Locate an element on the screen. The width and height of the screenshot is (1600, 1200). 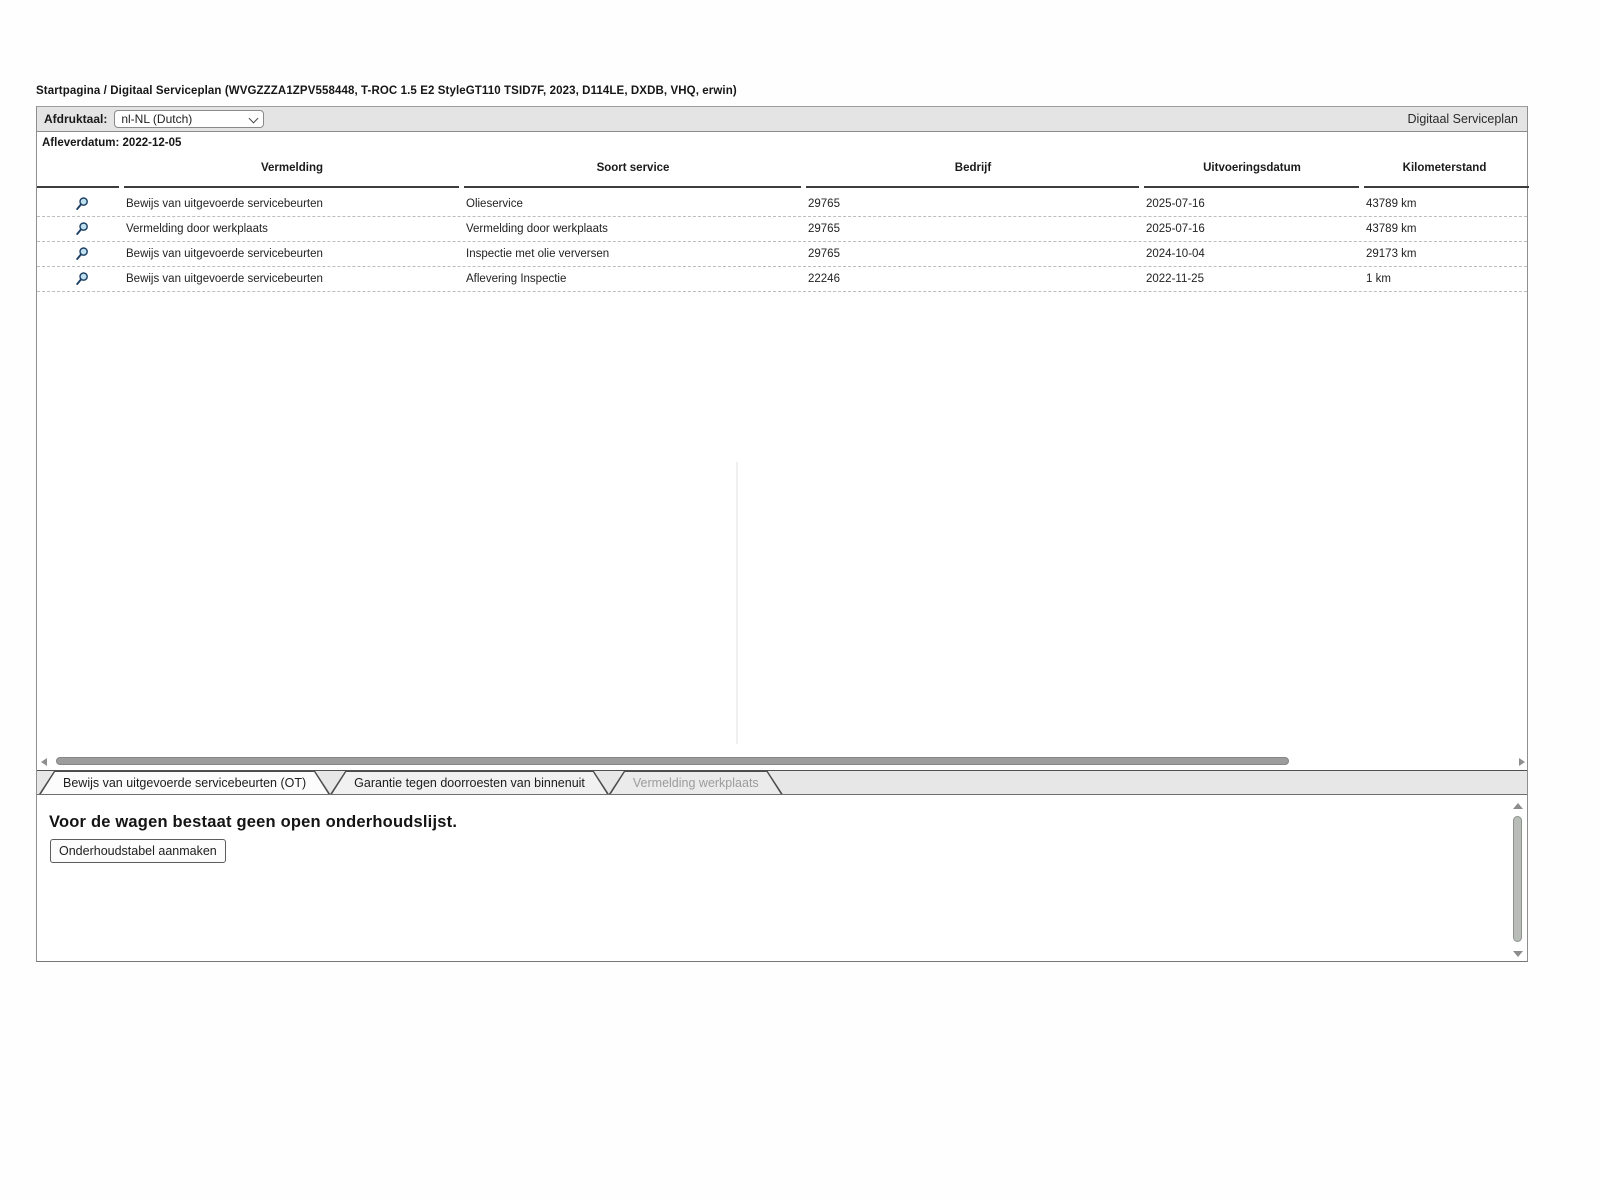
tab-garantie-doorroesten: Garantie tegen doorroesten van binnenuit is located at coordinates (469, 782).